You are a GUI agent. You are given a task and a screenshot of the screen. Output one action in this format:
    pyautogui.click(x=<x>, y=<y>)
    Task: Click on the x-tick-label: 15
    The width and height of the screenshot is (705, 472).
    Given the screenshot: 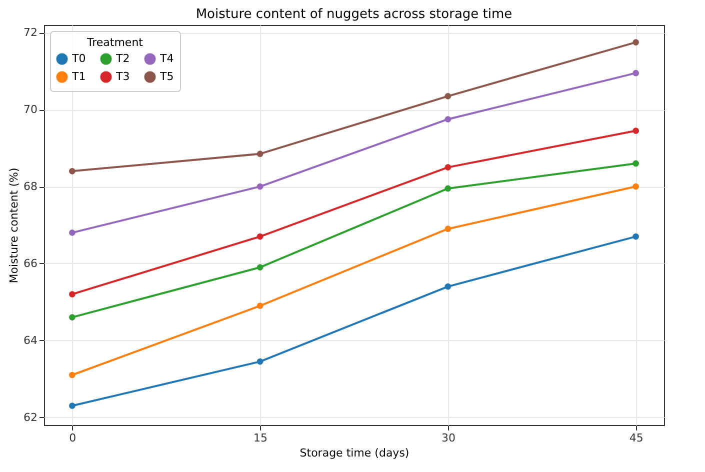 What is the action you would take?
    pyautogui.click(x=261, y=438)
    